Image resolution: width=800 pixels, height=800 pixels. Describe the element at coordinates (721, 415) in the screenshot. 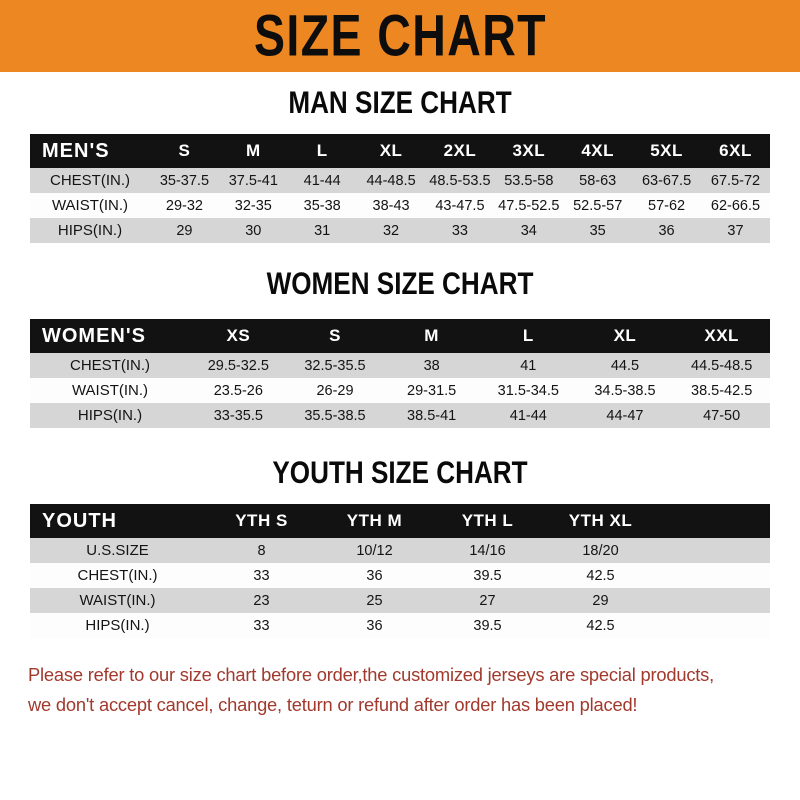

I see `table-cell: 47-50` at that location.